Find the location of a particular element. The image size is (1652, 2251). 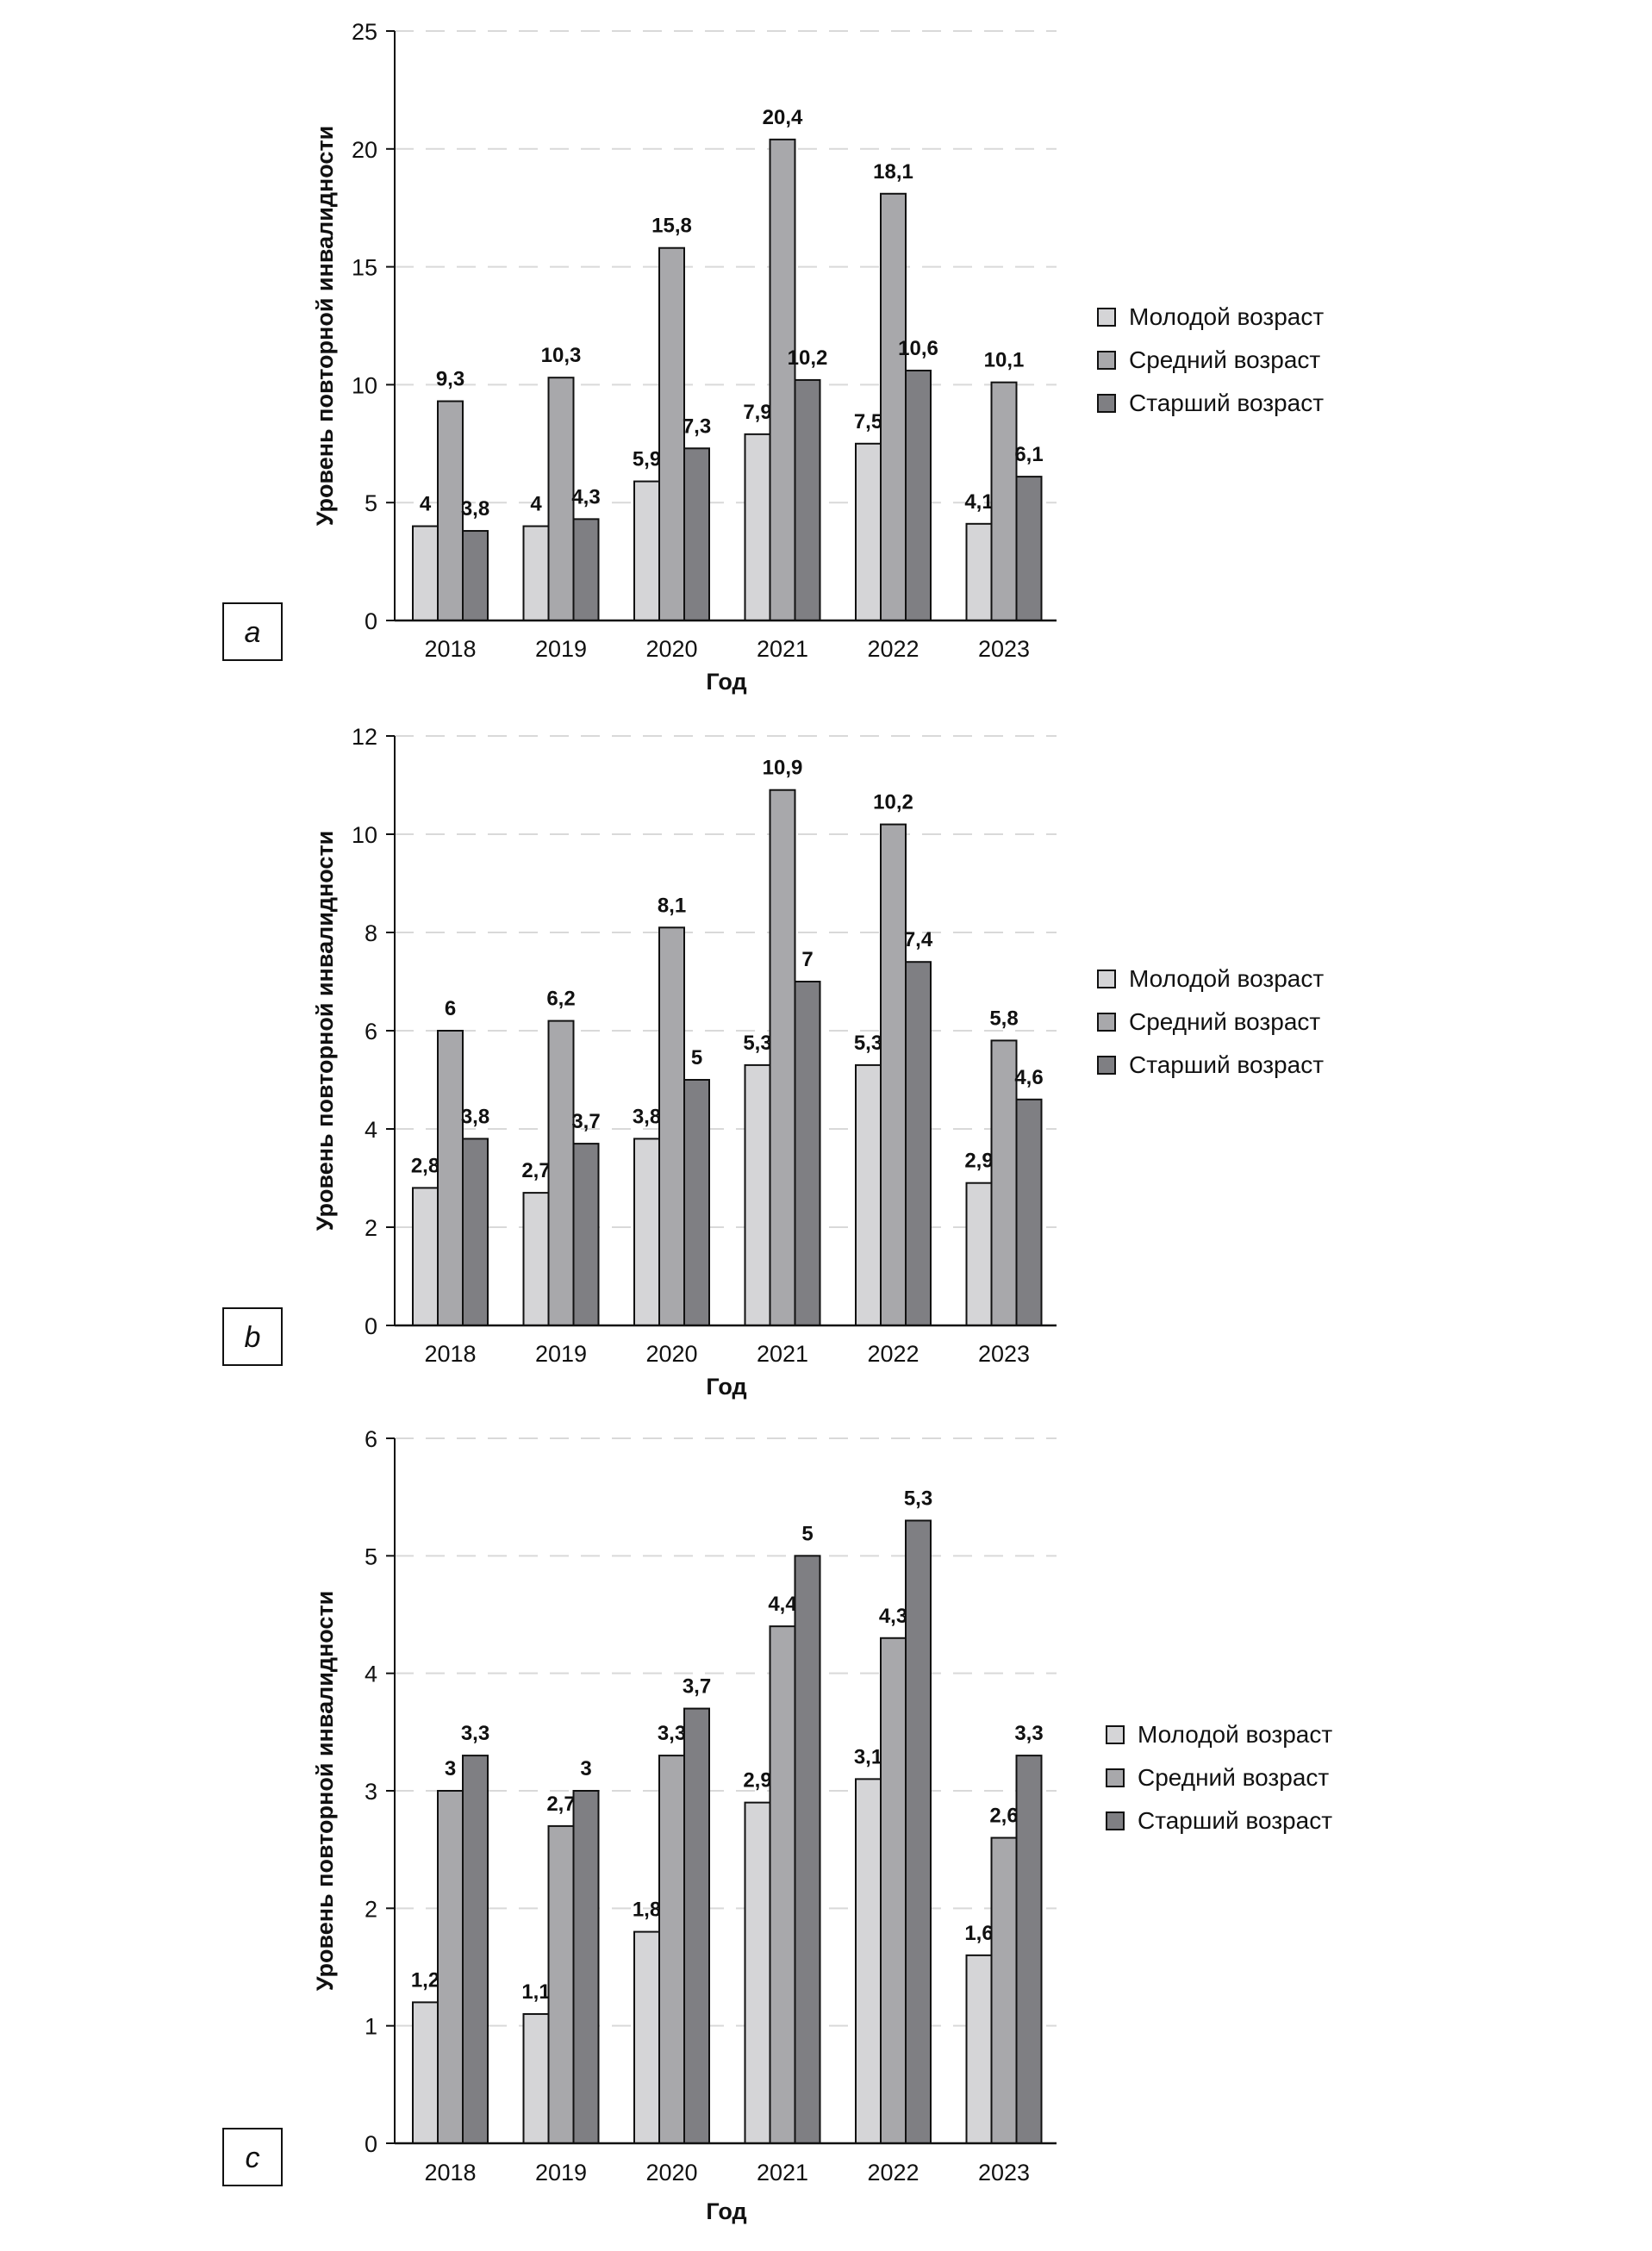

data-label: 3,7 is located at coordinates (585, 1121).